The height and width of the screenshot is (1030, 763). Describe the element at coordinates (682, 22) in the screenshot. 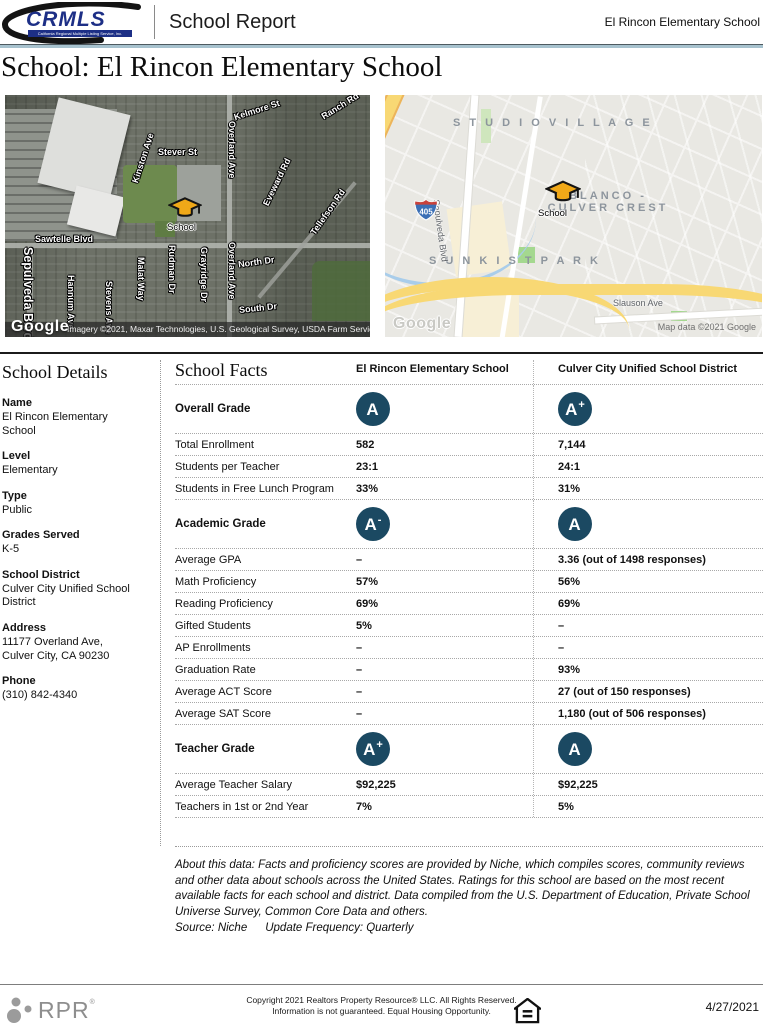

I see `header-school-name: El Rincon Elementary School` at that location.